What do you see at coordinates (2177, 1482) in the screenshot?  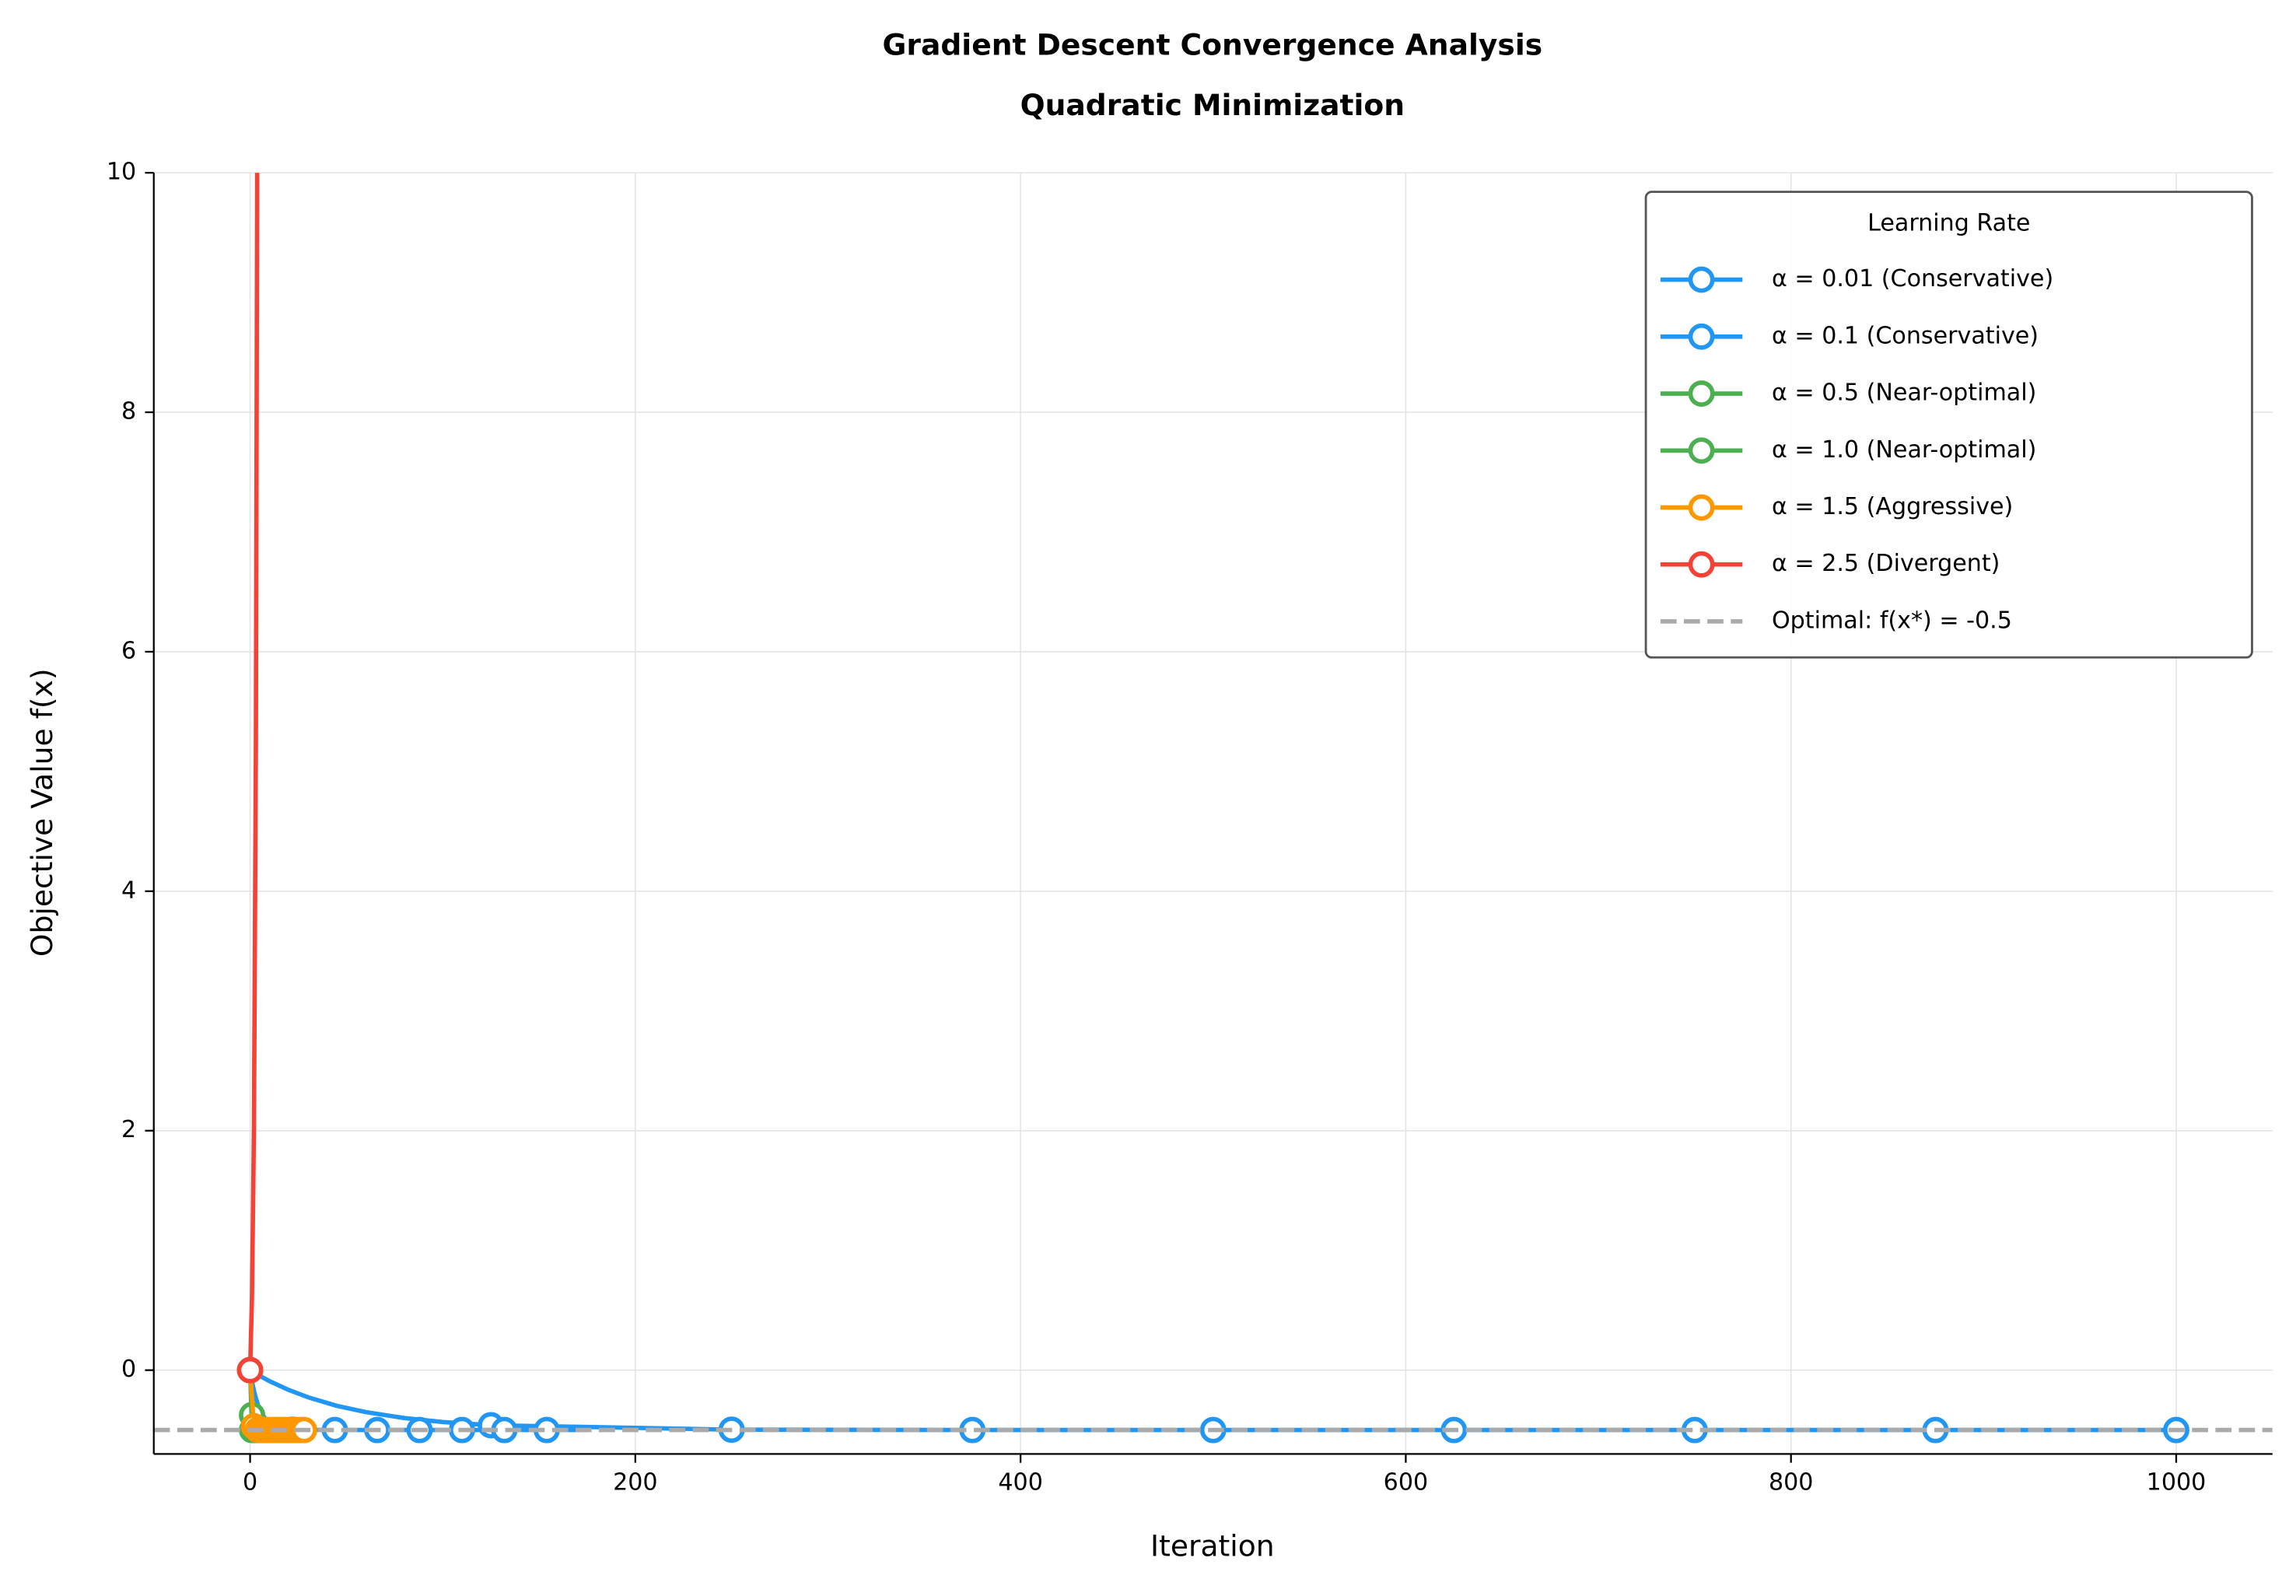 I see `x-tick-label: 1000` at bounding box center [2177, 1482].